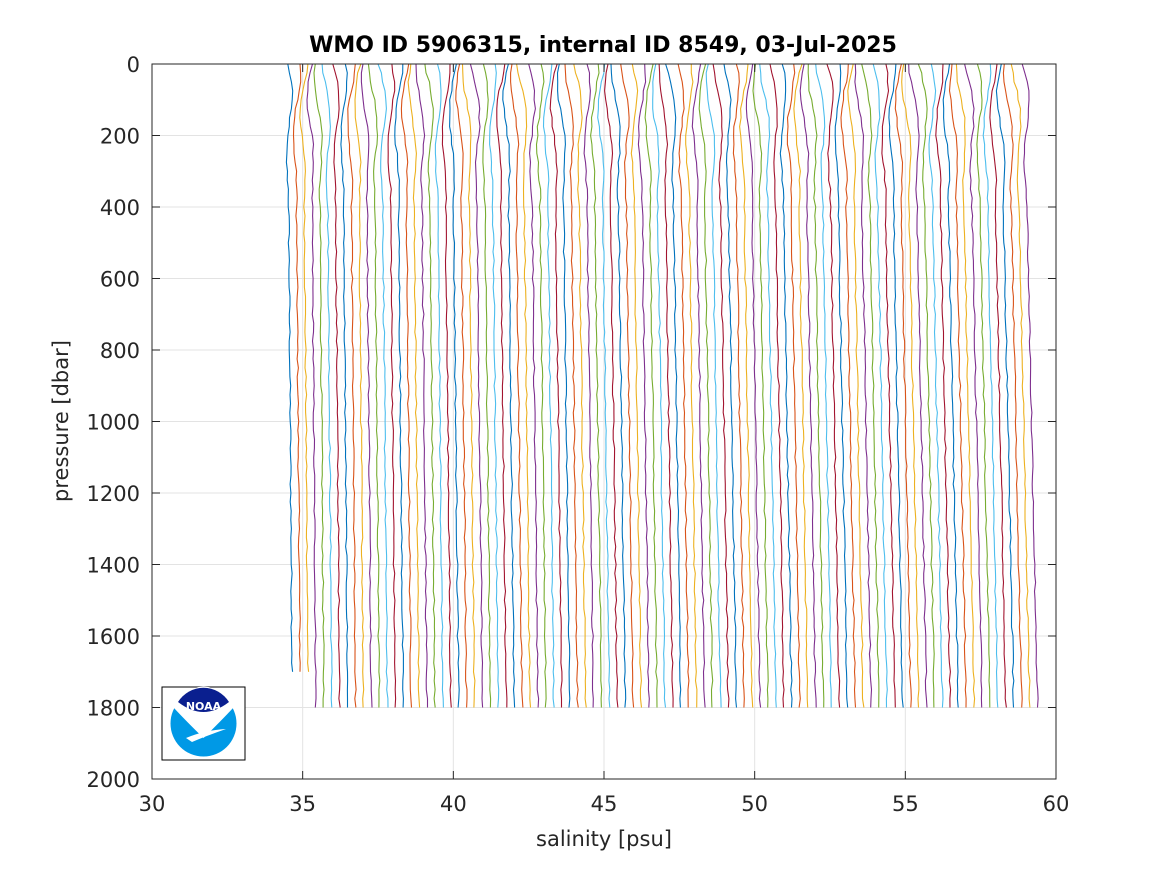 This screenshot has height=875, width=1167. Describe the element at coordinates (61, 421) in the screenshot. I see `y-axis-label: pressure [dbar]` at that location.